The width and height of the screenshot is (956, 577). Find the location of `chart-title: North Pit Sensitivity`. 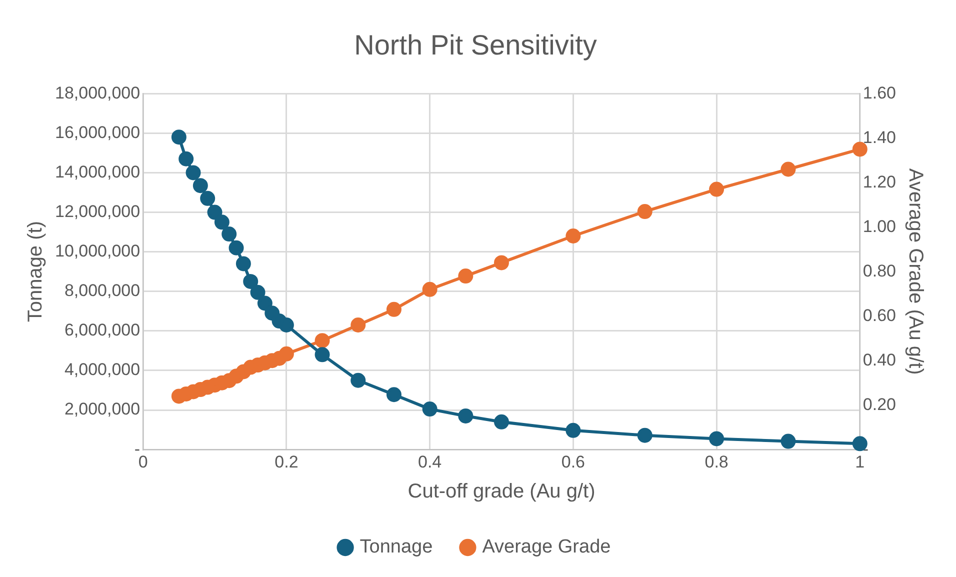

chart-title: North Pit Sensitivity is located at coordinates (475, 45).